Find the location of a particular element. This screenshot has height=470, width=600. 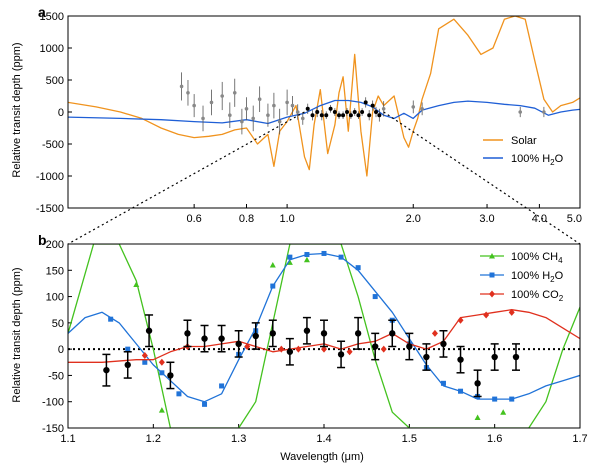

panel-a-ylabel: Relative transit depth (ppm) is located at coordinates (17, 109).